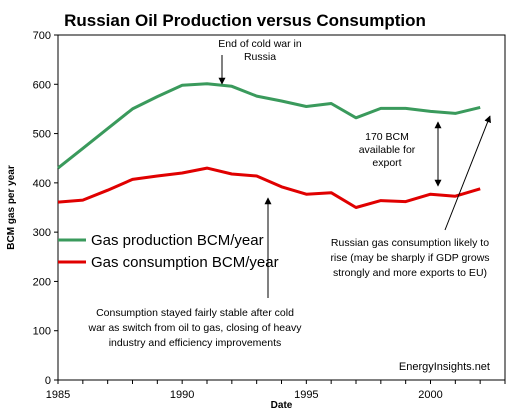 This screenshot has height=410, width=515. Describe the element at coordinates (387, 150) in the screenshot. I see `annotation-bcm-text: available for` at that location.